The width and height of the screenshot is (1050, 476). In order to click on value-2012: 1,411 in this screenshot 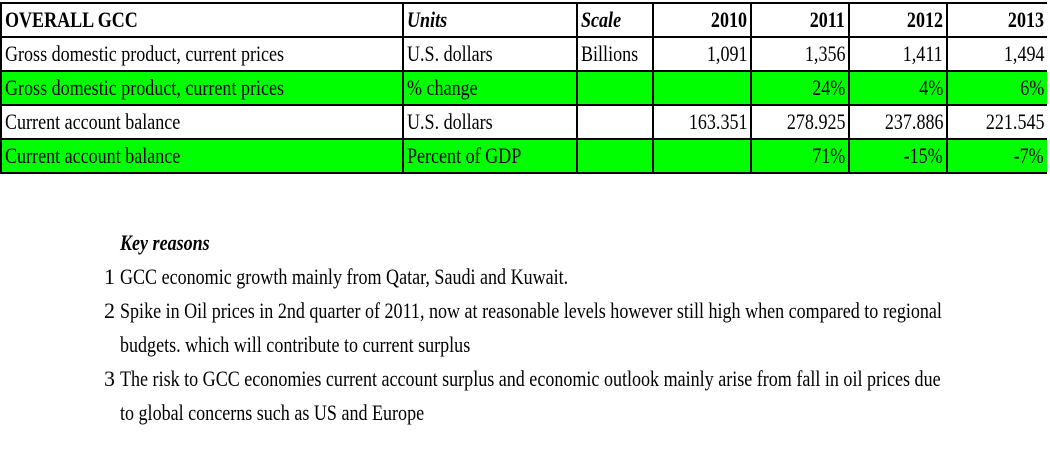, I will do `click(923, 53)`.